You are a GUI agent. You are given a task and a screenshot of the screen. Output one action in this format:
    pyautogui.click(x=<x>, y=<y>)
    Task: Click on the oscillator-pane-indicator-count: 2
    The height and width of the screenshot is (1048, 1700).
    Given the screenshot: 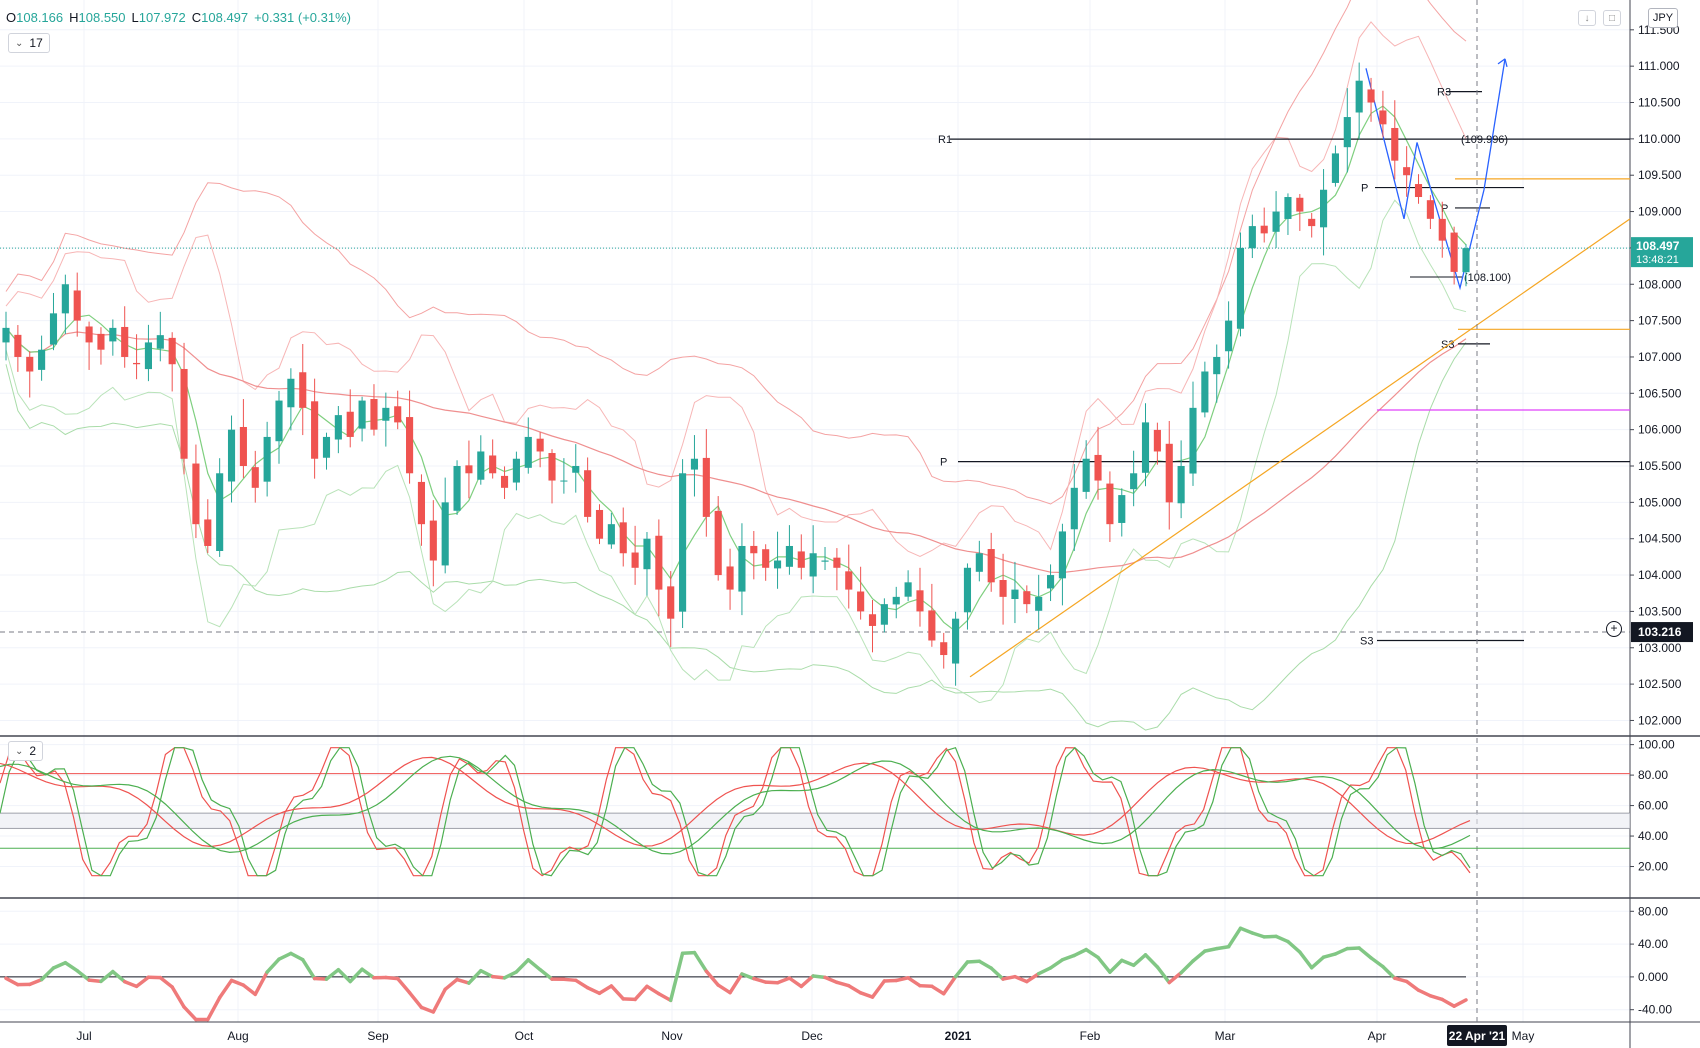 What is the action you would take?
    pyautogui.click(x=33, y=751)
    